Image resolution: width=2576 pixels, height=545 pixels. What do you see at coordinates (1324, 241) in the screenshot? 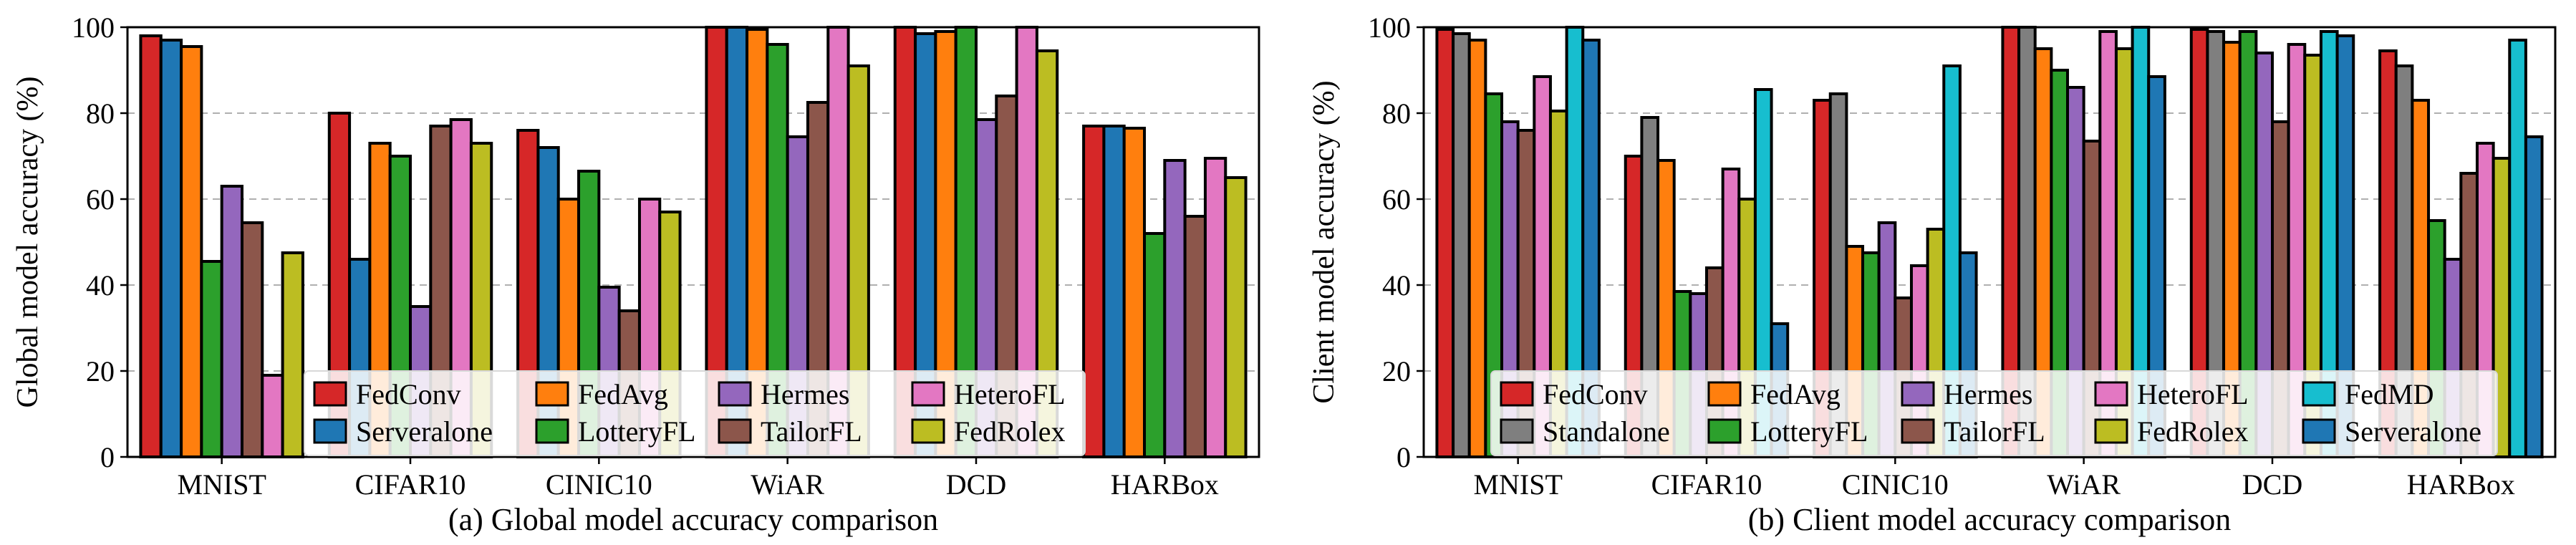
I see `y-axis-label: Client model accuracy (%)` at bounding box center [1324, 241].